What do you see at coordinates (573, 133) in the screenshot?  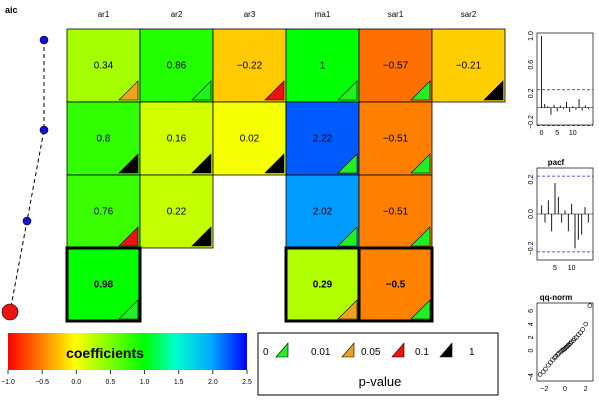 I see `x-tick-label: 10` at bounding box center [573, 133].